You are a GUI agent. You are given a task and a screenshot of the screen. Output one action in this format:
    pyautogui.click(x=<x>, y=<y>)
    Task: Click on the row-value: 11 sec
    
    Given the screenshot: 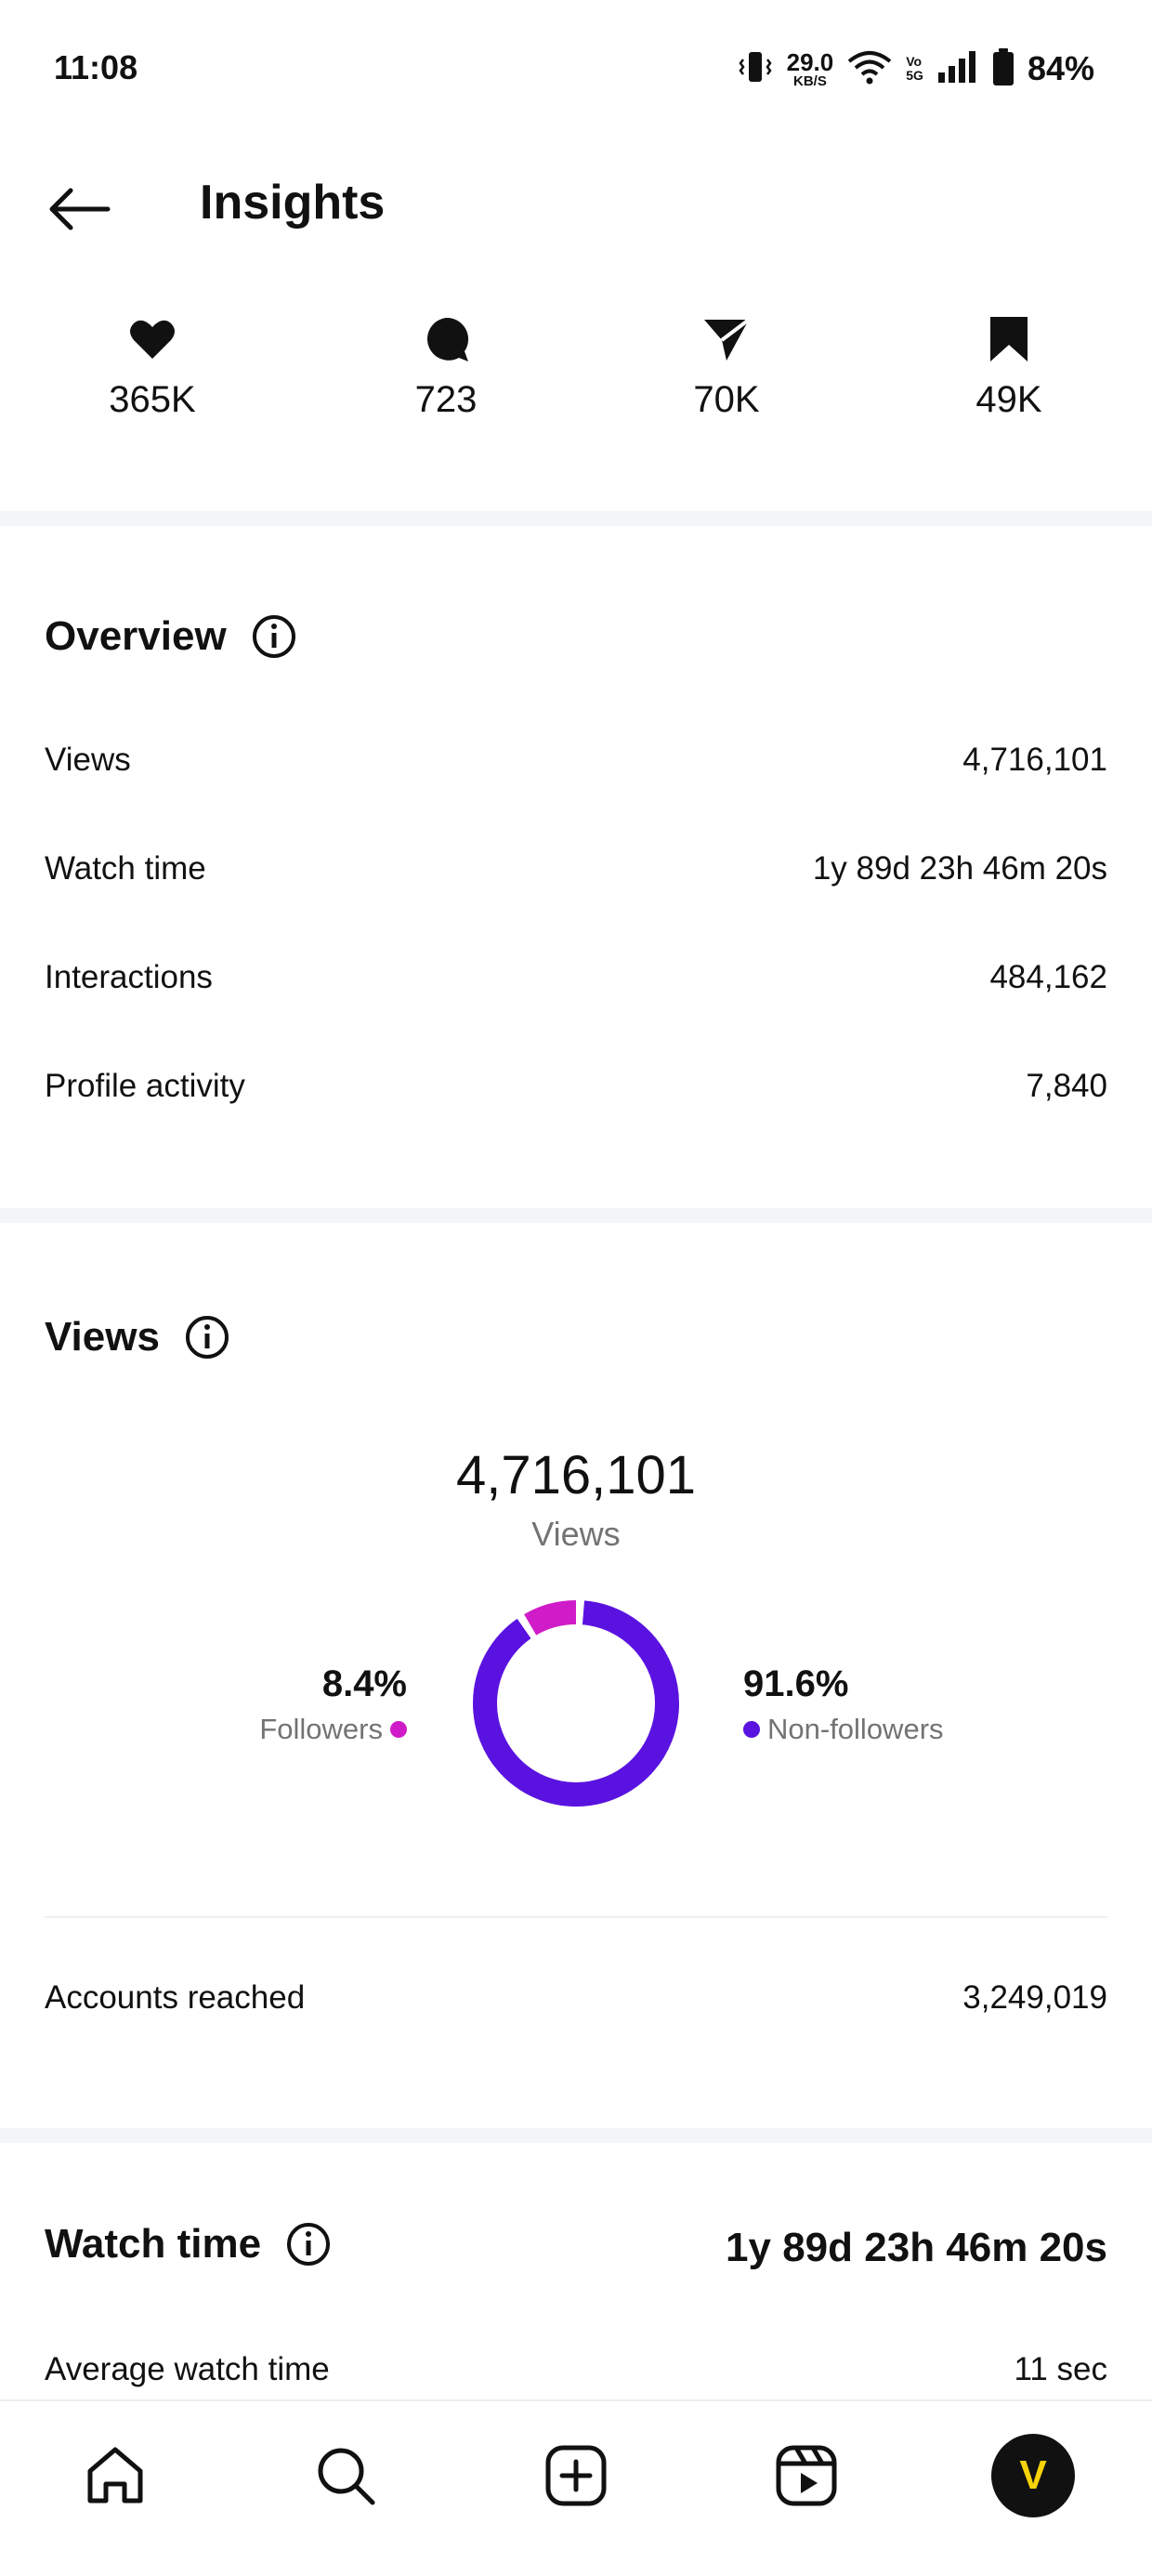 What is the action you would take?
    pyautogui.click(x=1060, y=2369)
    